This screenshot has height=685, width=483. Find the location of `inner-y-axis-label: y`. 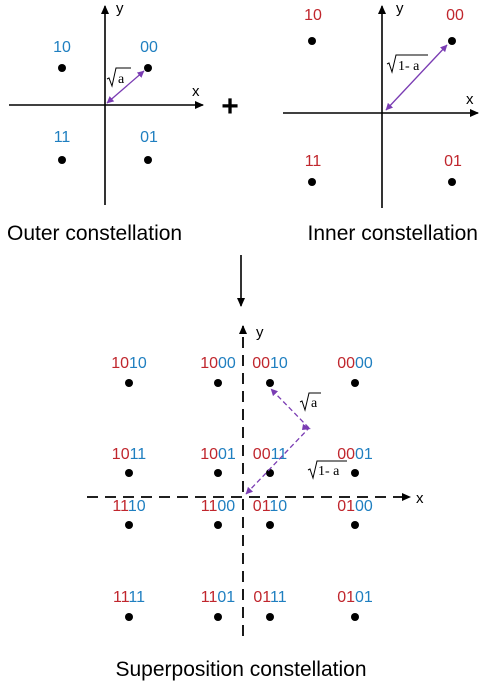

inner-y-axis-label: y is located at coordinates (400, 8).